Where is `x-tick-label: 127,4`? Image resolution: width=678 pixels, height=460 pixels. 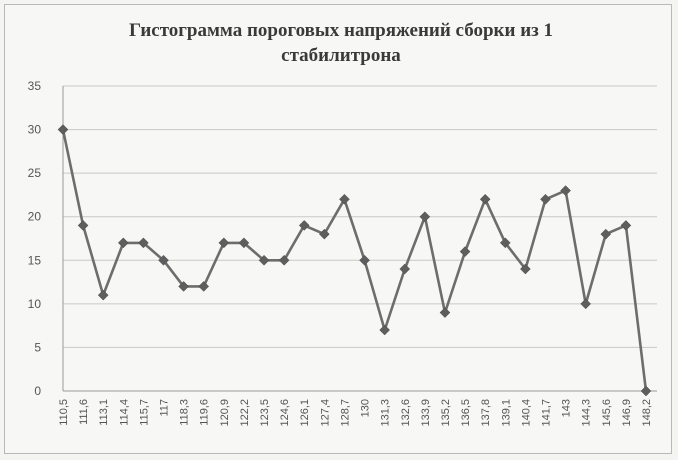
x-tick-label: 127,4 is located at coordinates (325, 413).